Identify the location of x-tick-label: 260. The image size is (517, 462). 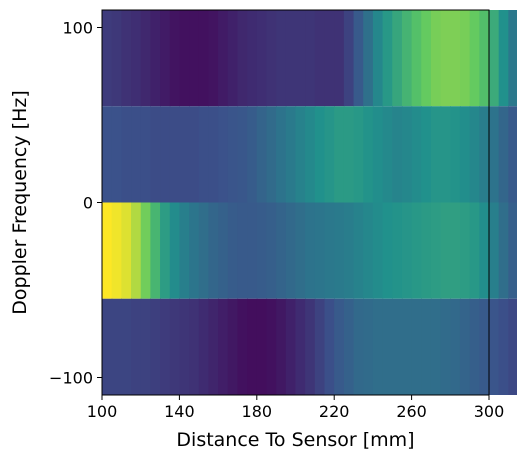
(411, 411).